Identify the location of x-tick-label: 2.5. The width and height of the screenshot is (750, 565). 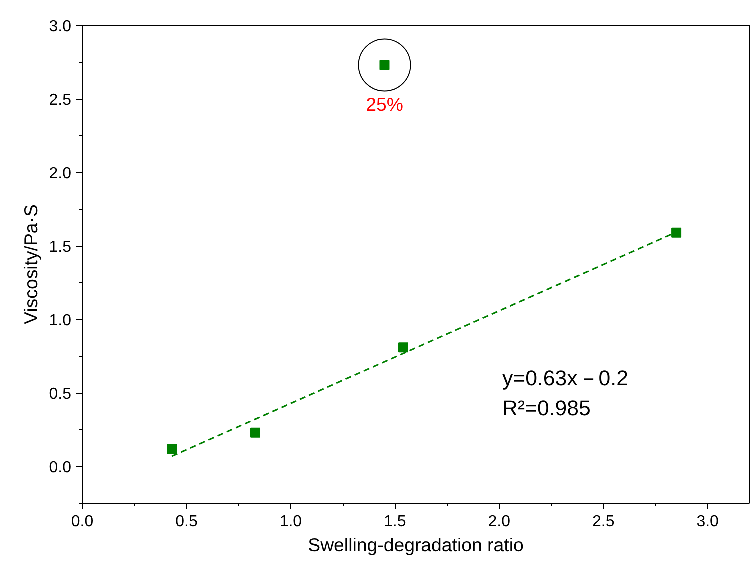
(603, 522).